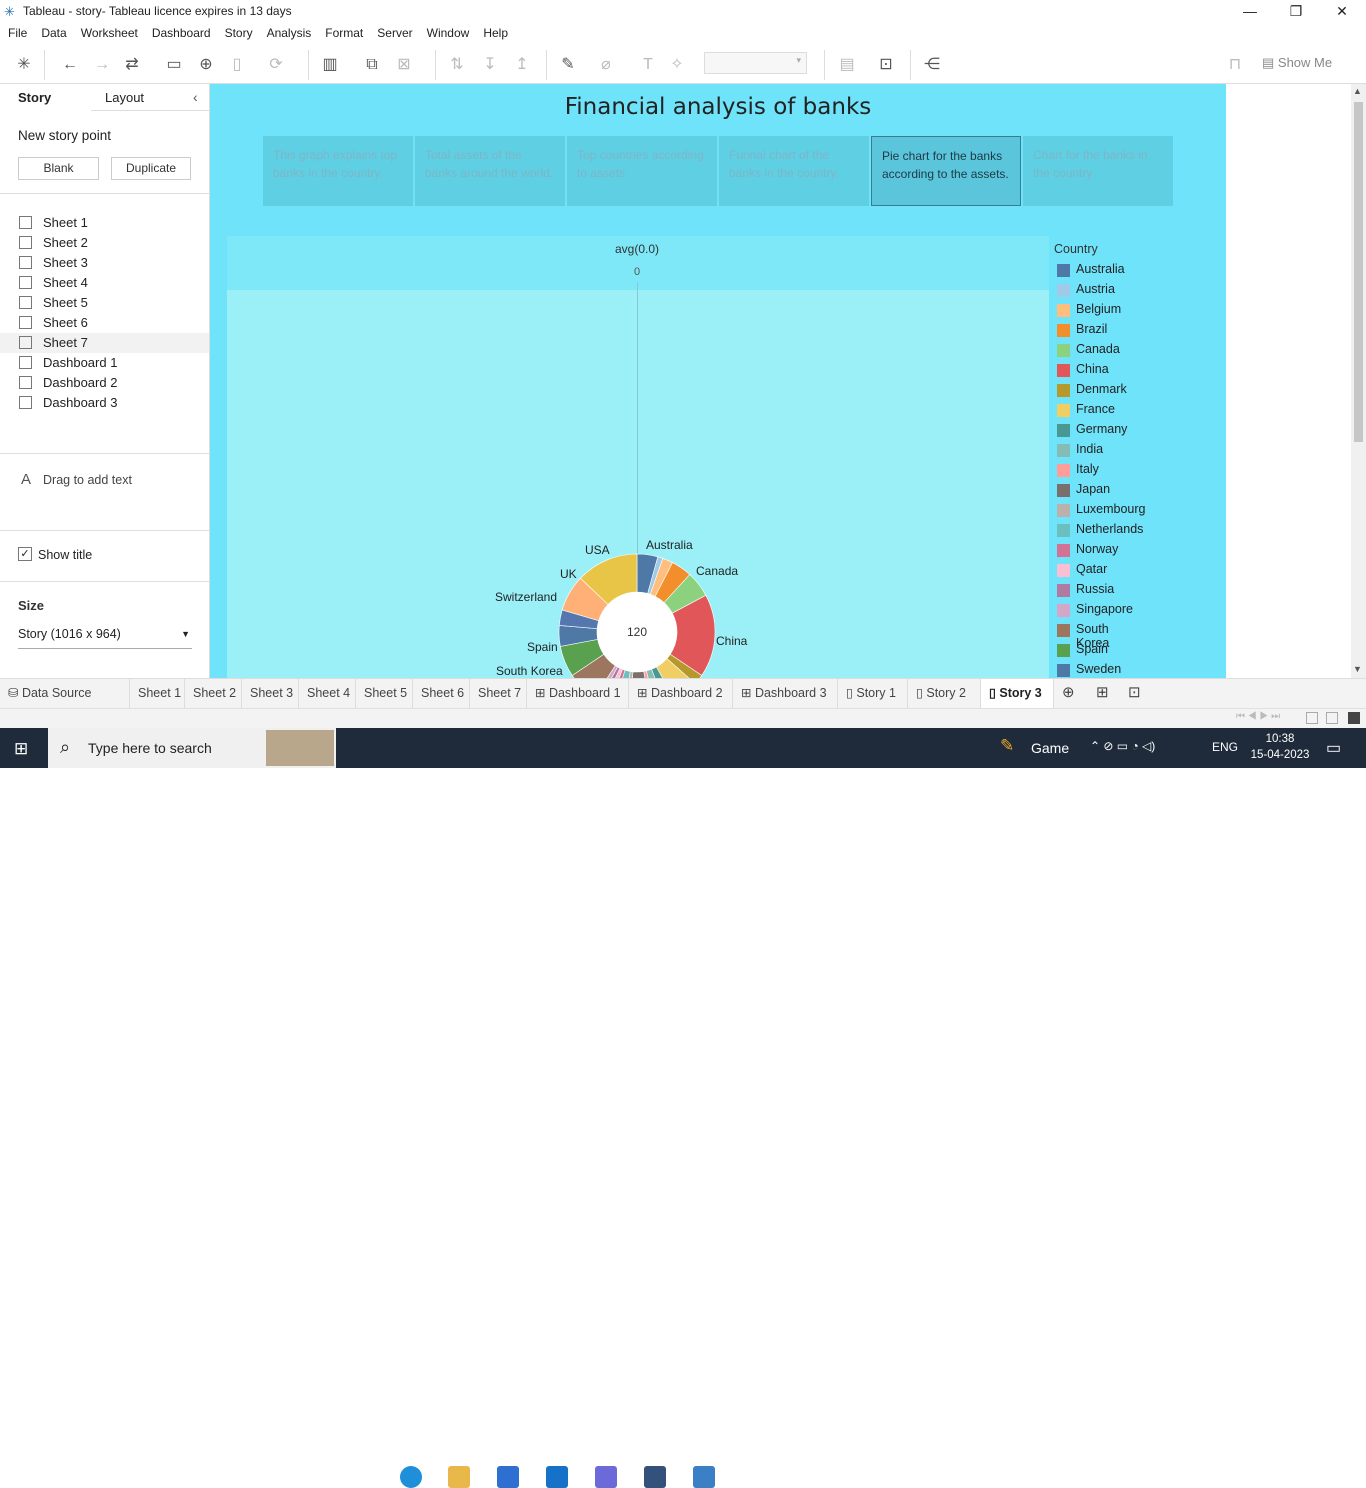 This screenshot has width=1366, height=1488. Describe the element at coordinates (1102, 692) in the screenshot. I see `new-dashboard-tab-icon: ⊞` at that location.